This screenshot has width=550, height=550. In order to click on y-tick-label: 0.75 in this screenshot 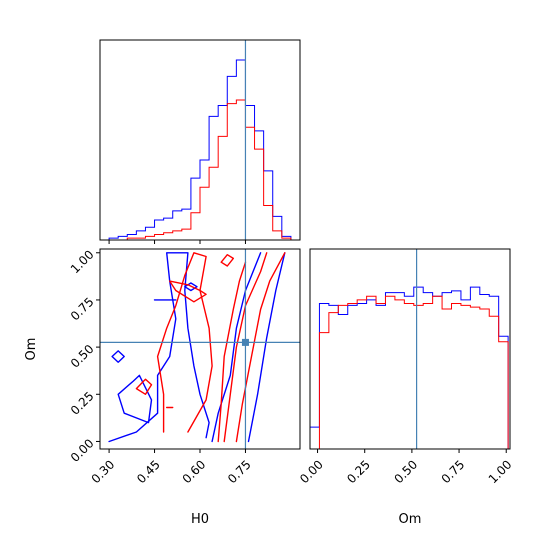, I will do `click(82, 309)`.